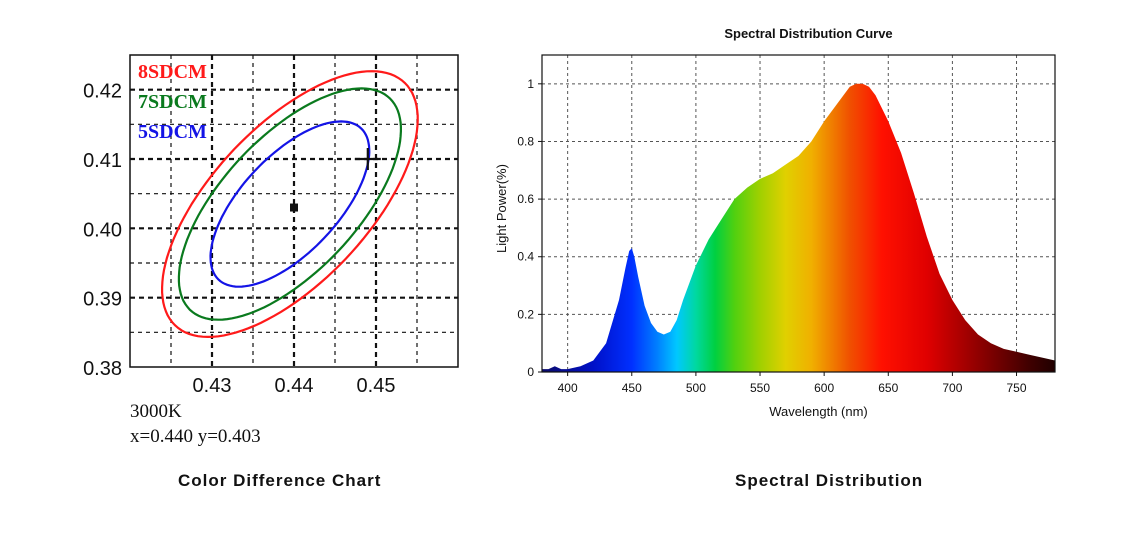 The width and height of the screenshot is (1140, 533). What do you see at coordinates (760, 388) in the screenshot?
I see `x-tick-label: 550` at bounding box center [760, 388].